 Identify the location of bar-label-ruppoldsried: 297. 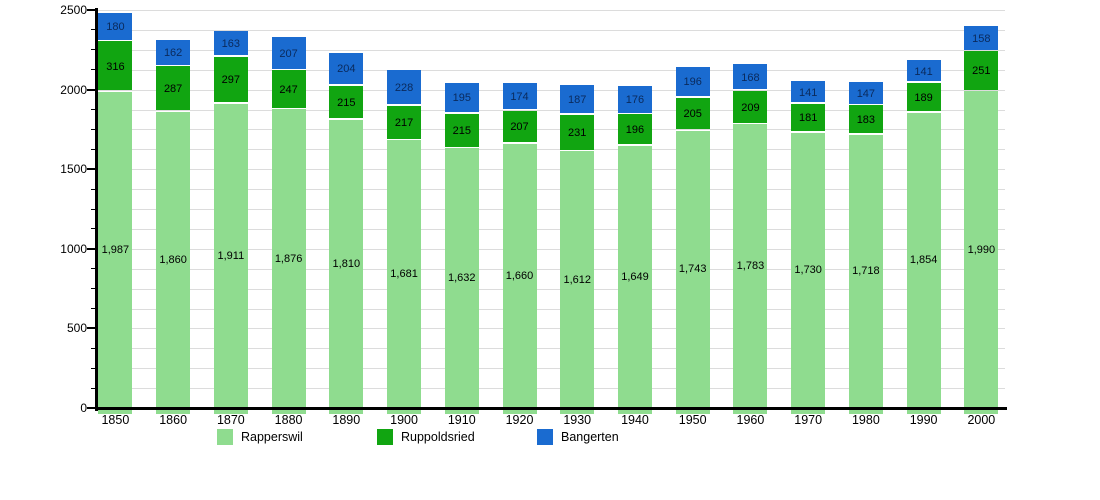
(231, 80).